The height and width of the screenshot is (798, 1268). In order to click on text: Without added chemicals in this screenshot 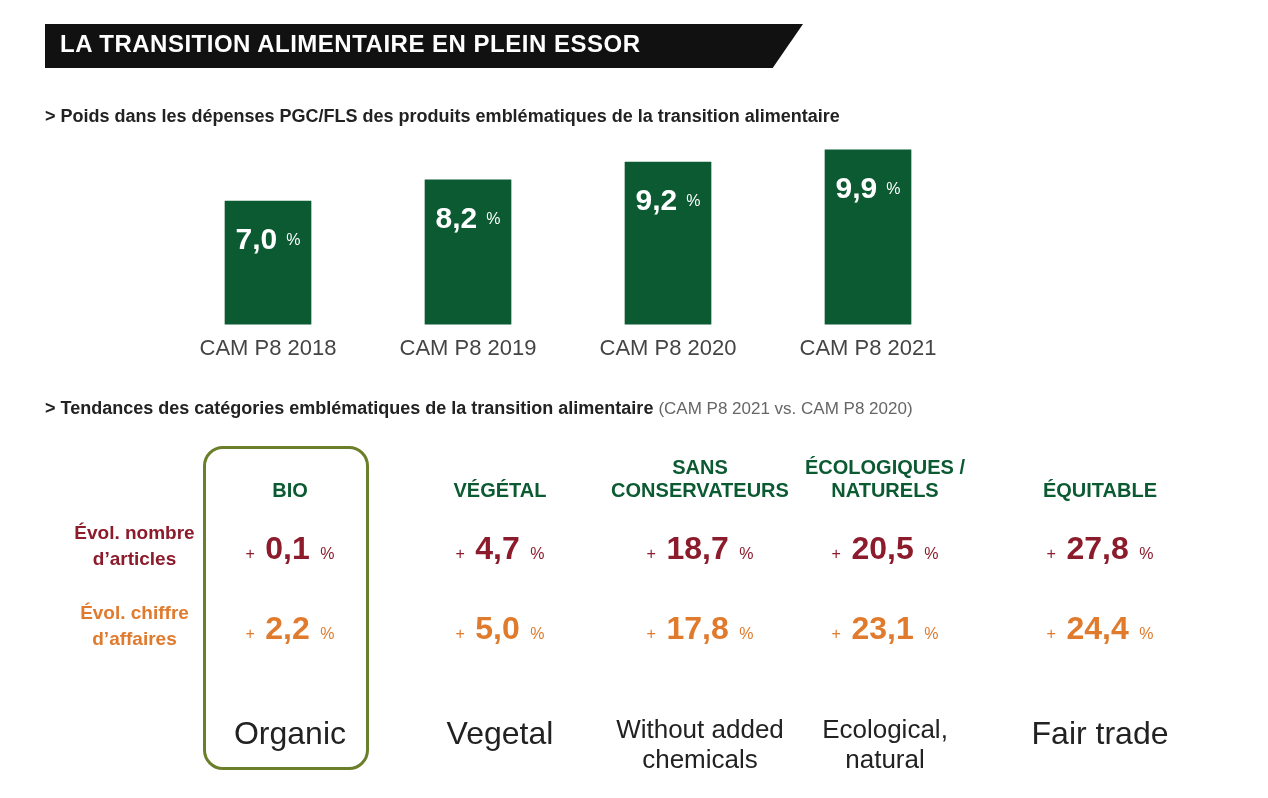, I will do `click(700, 744)`.